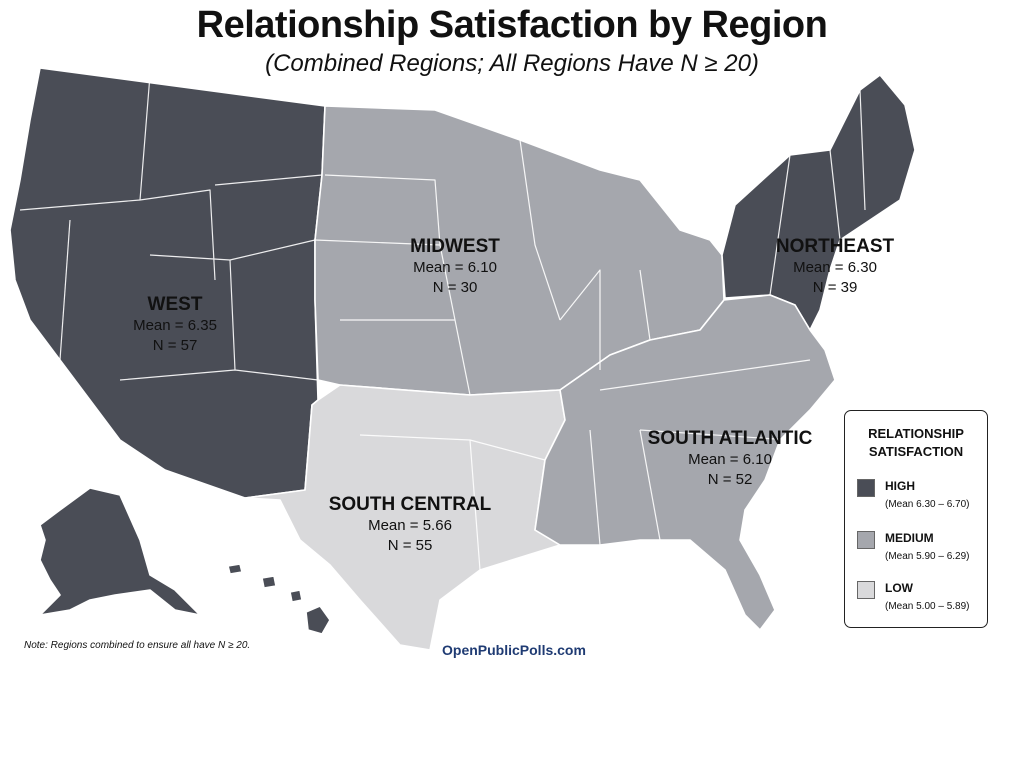 The width and height of the screenshot is (1024, 768). What do you see at coordinates (909, 538) in the screenshot?
I see `legend-label: MEDIUM` at bounding box center [909, 538].